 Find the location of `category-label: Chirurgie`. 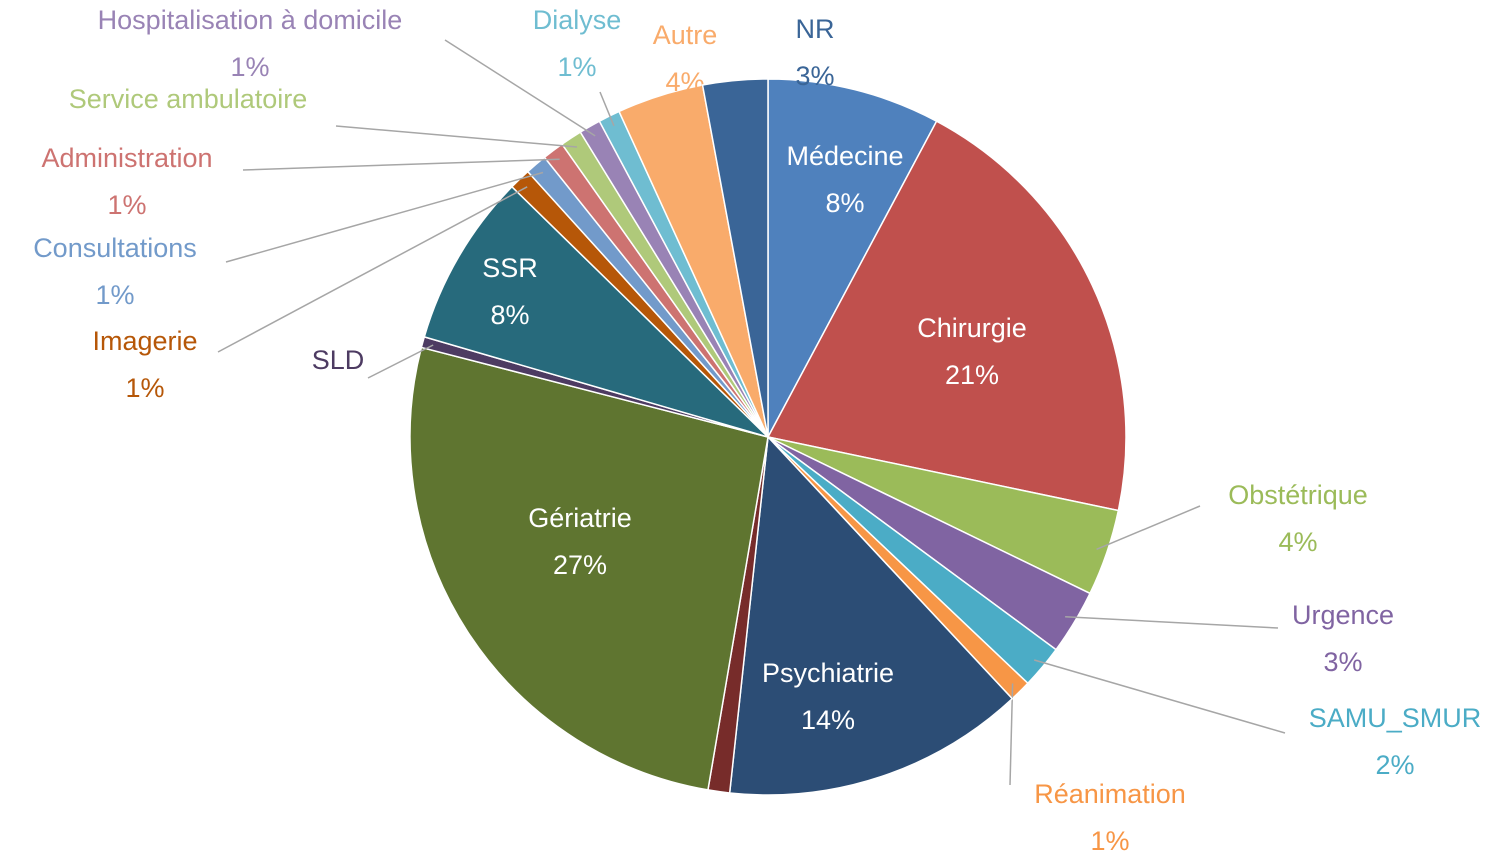

category-label: Chirurgie is located at coordinates (972, 328).